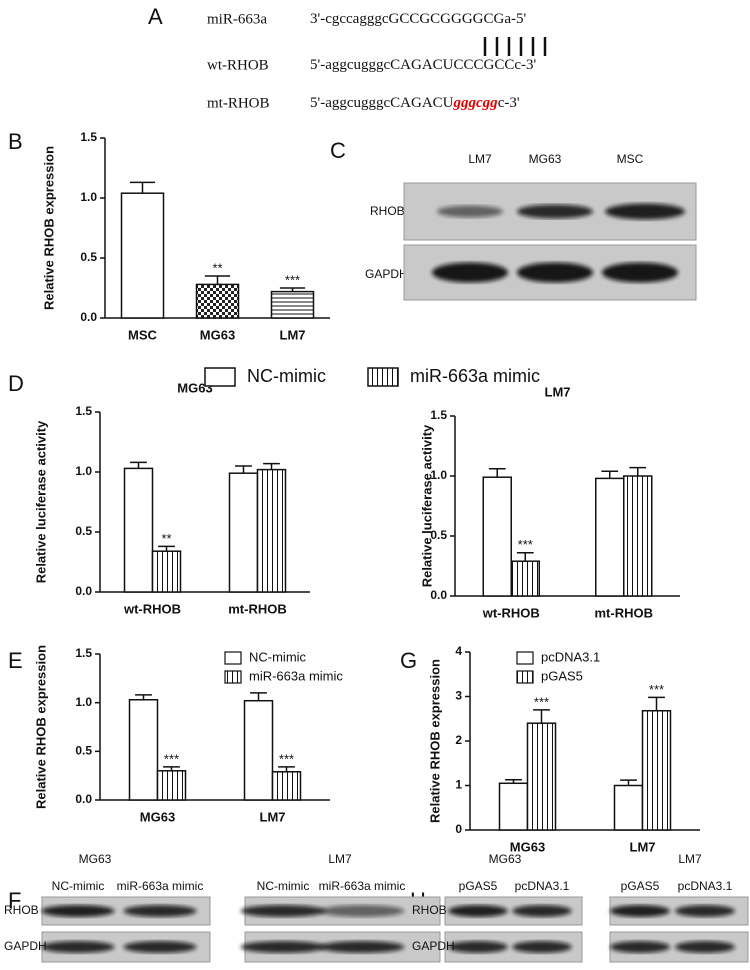 Image resolution: width=750 pixels, height=970 pixels. I want to click on y-tick-label: 1, so click(458, 785).